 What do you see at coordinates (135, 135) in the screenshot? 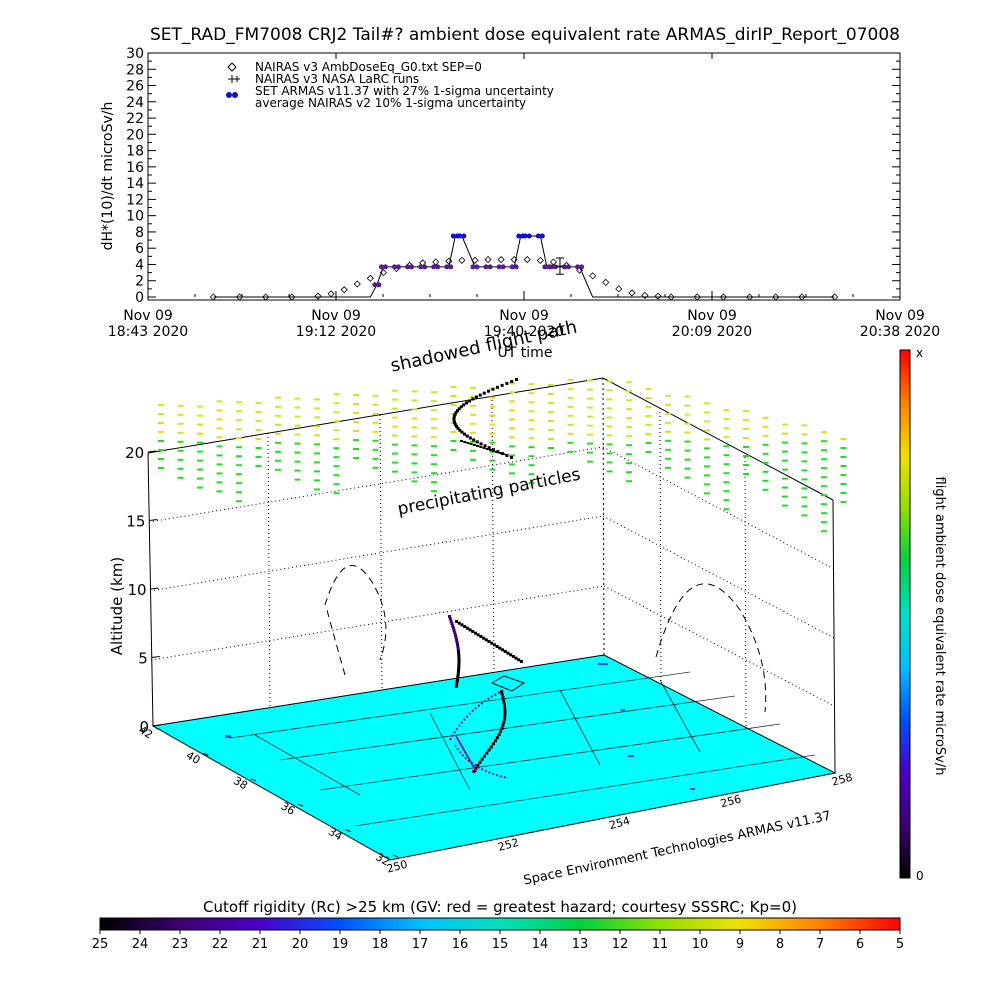
I see `y-tick-label: 20` at bounding box center [135, 135].